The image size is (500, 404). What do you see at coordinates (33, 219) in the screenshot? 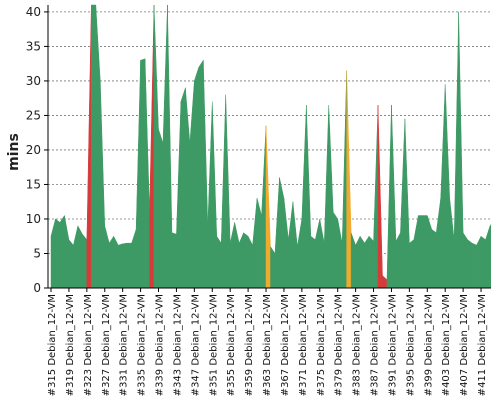
I see `y-tick-label: 10` at bounding box center [33, 219].